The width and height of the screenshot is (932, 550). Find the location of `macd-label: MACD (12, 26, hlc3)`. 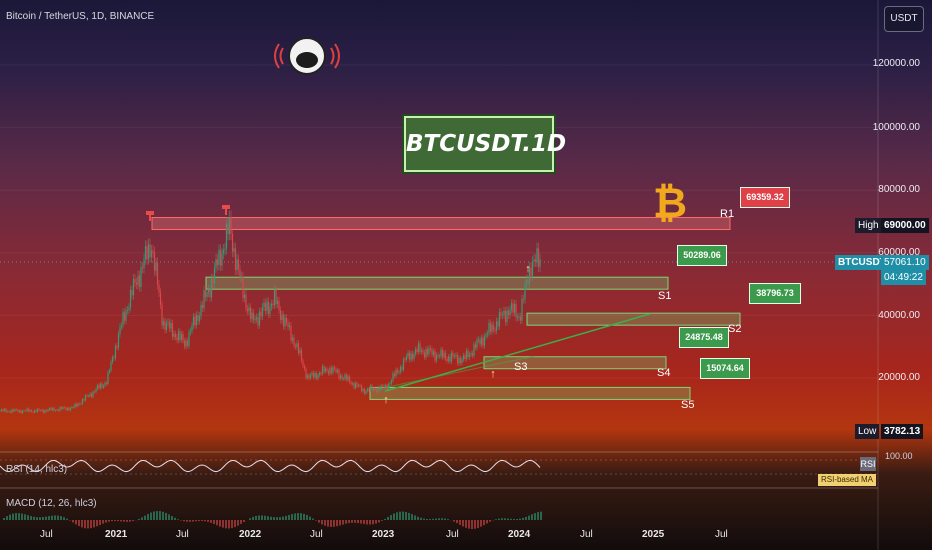

macd-label: MACD (12, 26, hlc3) is located at coordinates (51, 503).